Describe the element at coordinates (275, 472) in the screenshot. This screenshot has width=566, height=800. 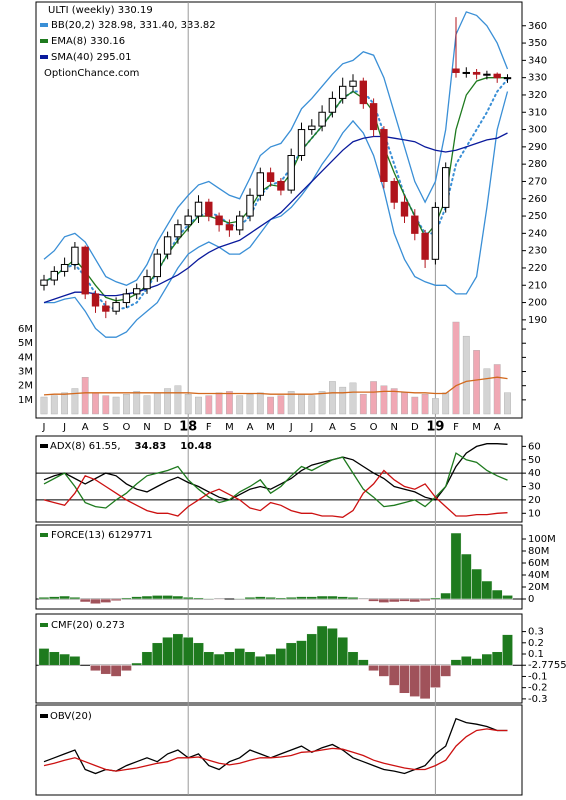
I see `indicator-line` at that location.